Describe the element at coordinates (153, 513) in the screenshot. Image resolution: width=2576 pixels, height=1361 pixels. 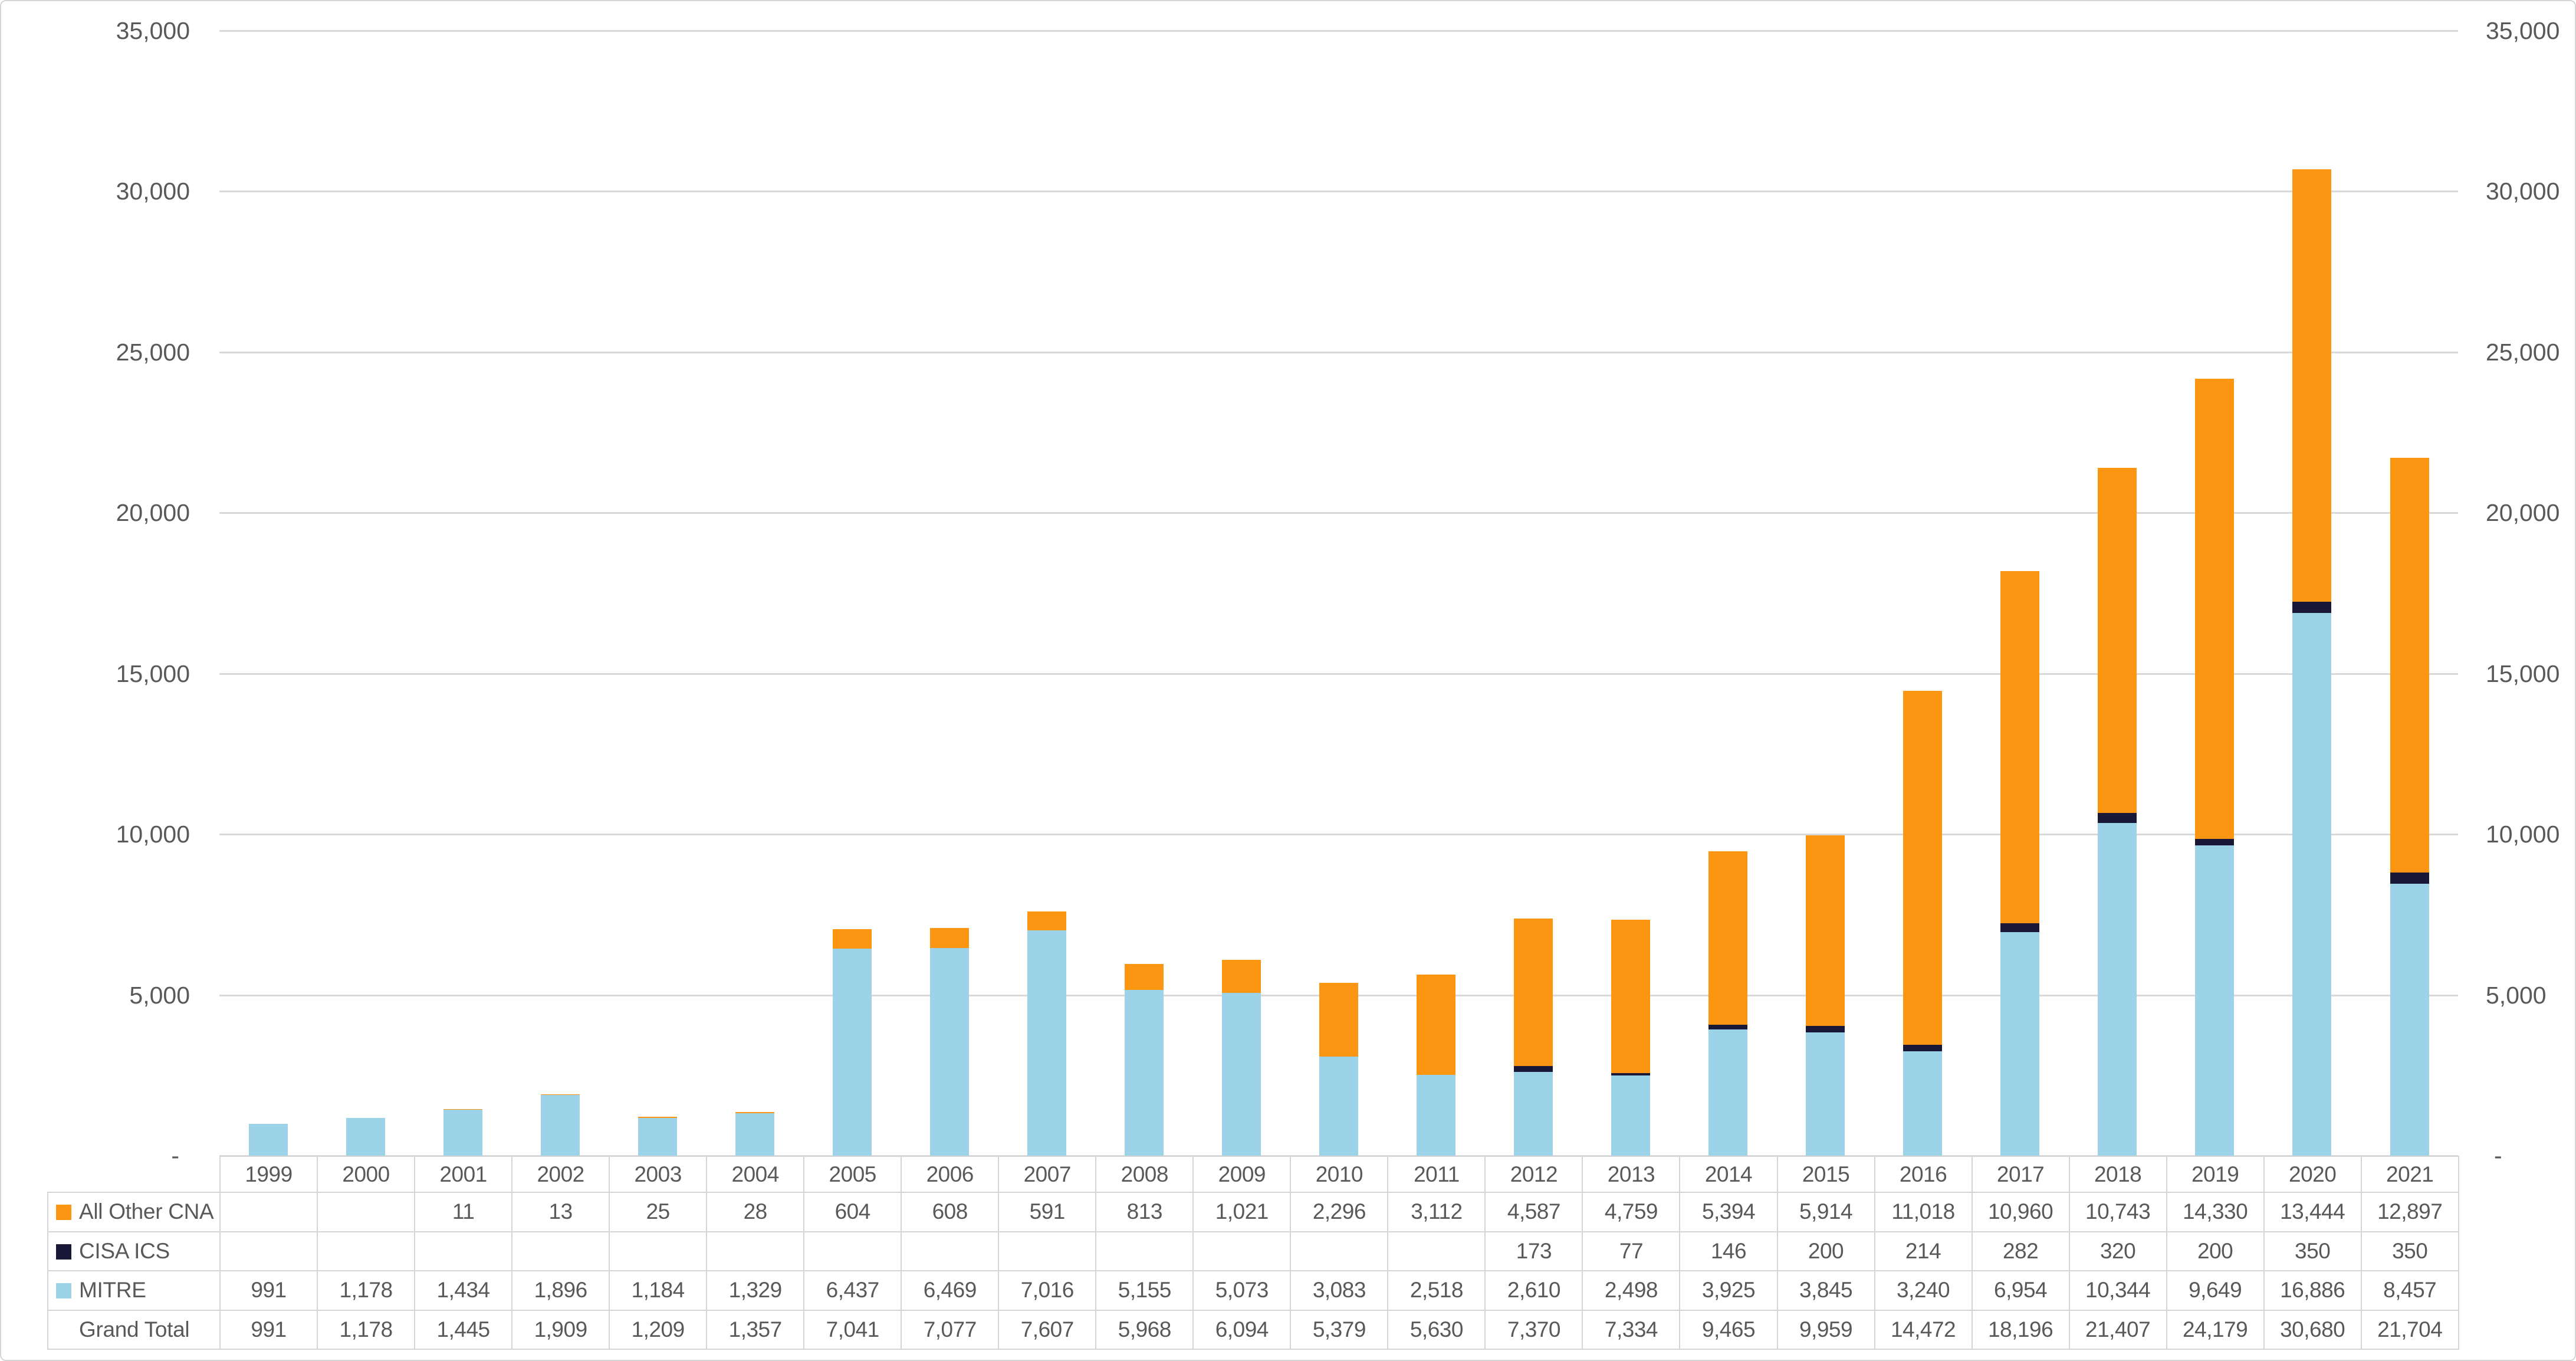
I see `y-tick-label-left: 20,000` at that location.